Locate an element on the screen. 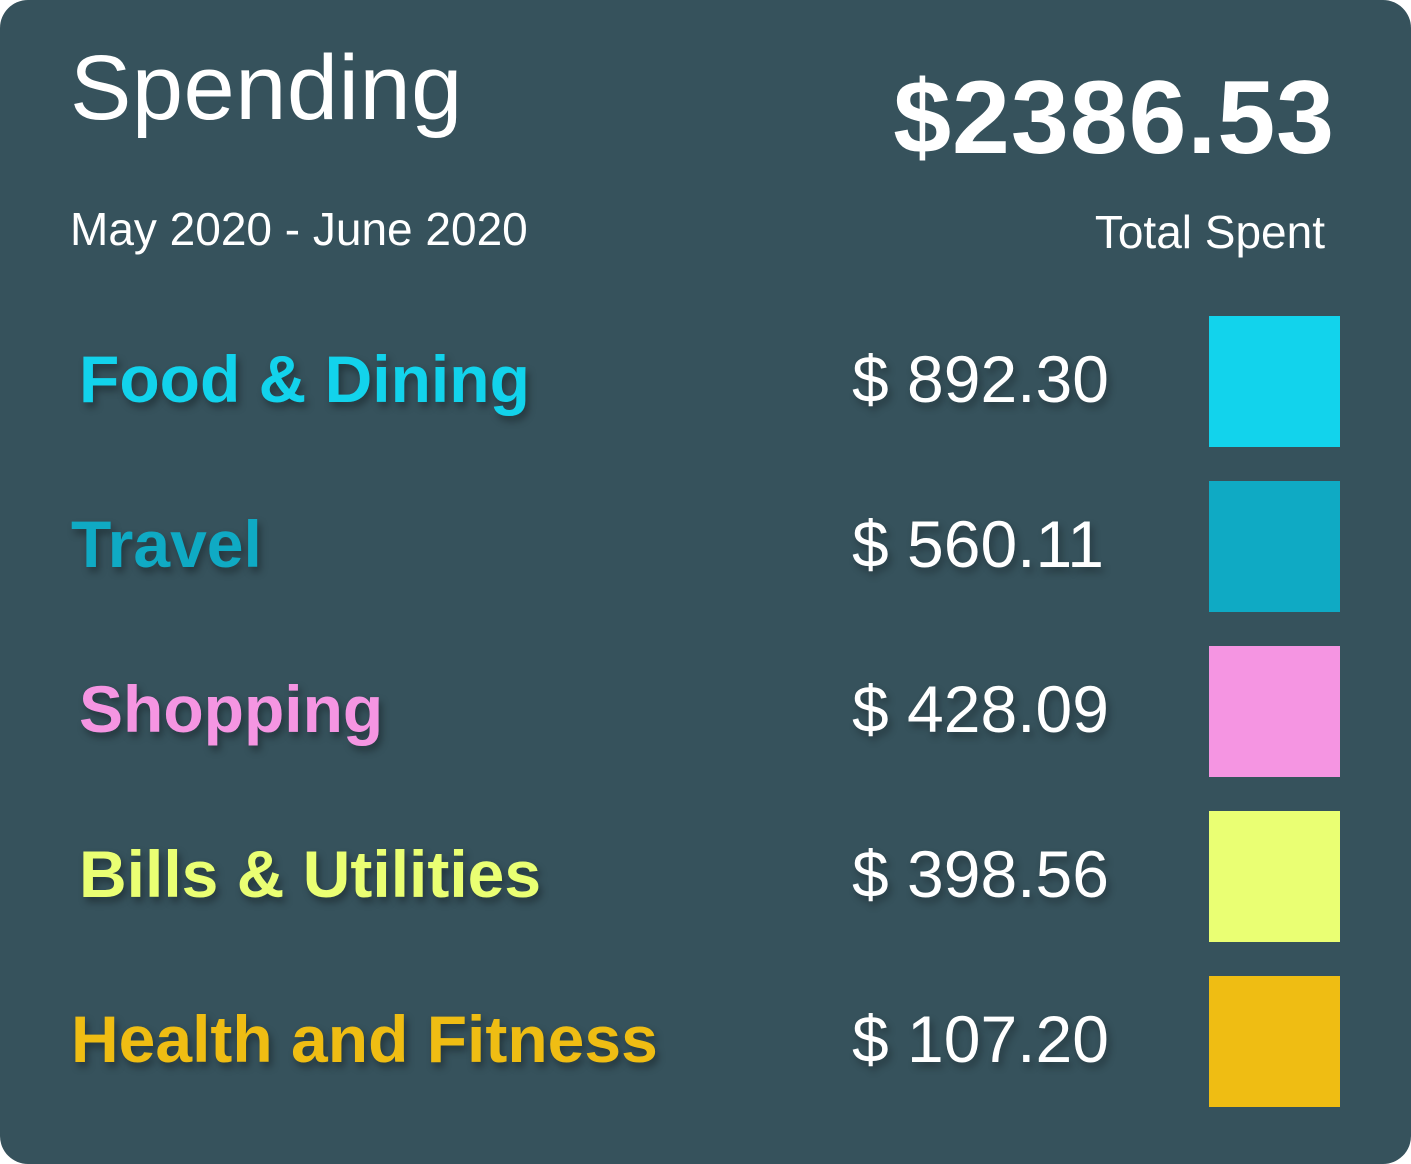  category-label: Food & Dining is located at coordinates (304, 379).